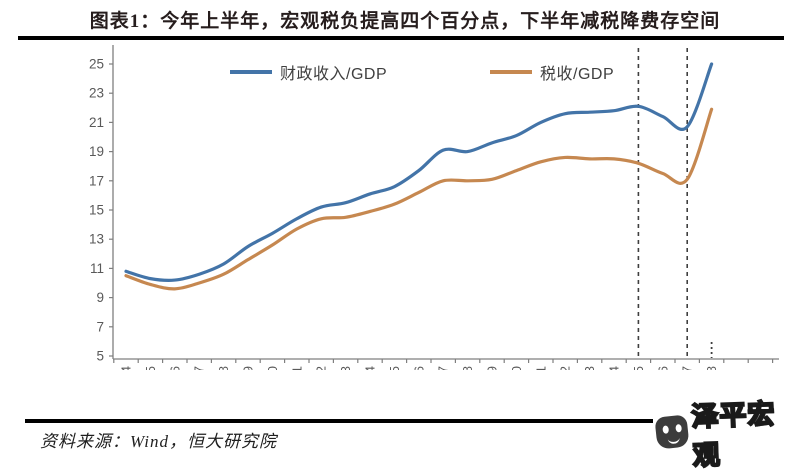  I want to click on svg-text: 2011, so click(540, 368).